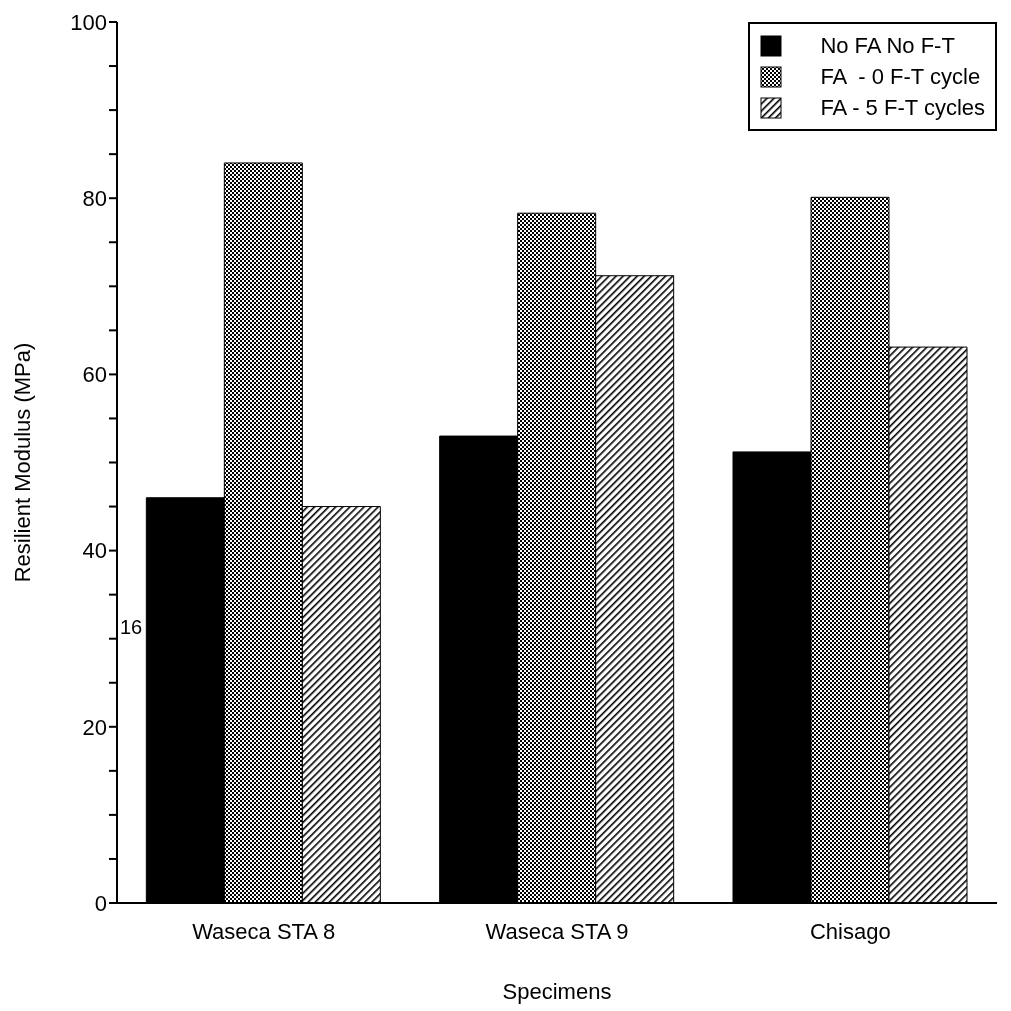 Image resolution: width=1011 pixels, height=1011 pixels. Describe the element at coordinates (94, 199) in the screenshot. I see `y-tick-label: 80` at that location.